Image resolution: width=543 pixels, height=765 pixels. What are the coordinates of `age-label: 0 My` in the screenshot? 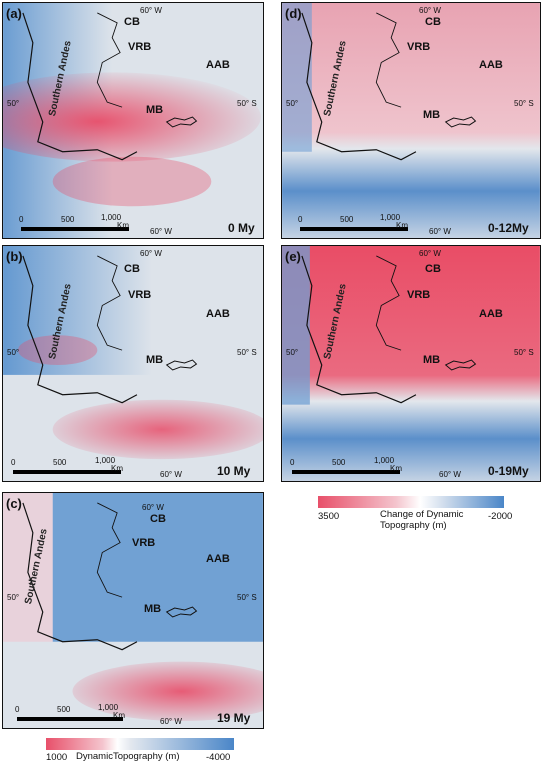 It's located at (241, 228).